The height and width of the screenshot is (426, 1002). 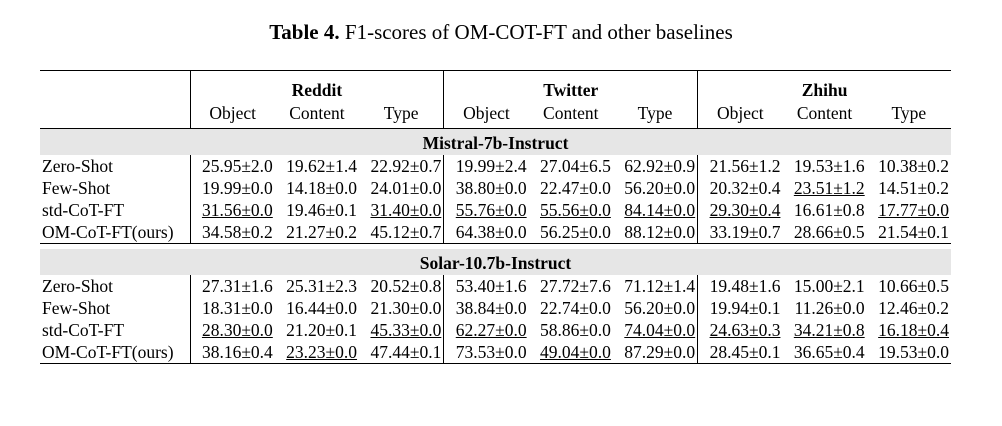 I want to click on score-cell: 27.72±7.6, so click(x=571, y=286).